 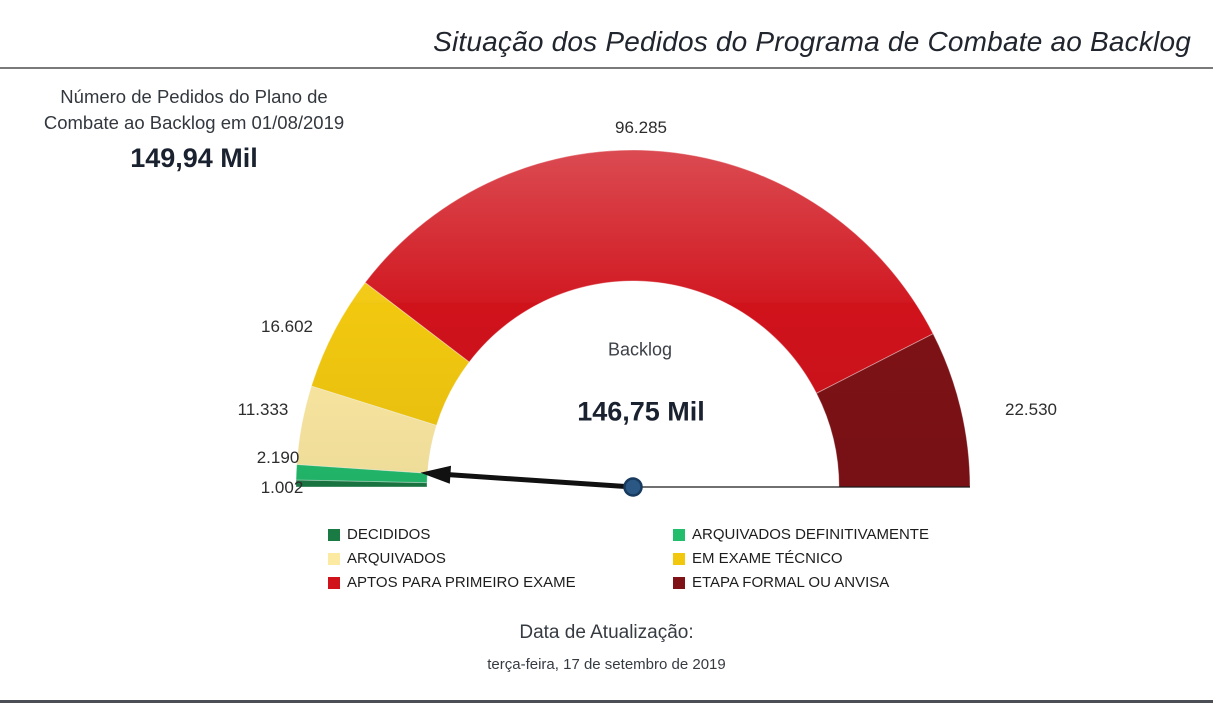 I want to click on gauge-needle-arrowhead, so click(x=436, y=474).